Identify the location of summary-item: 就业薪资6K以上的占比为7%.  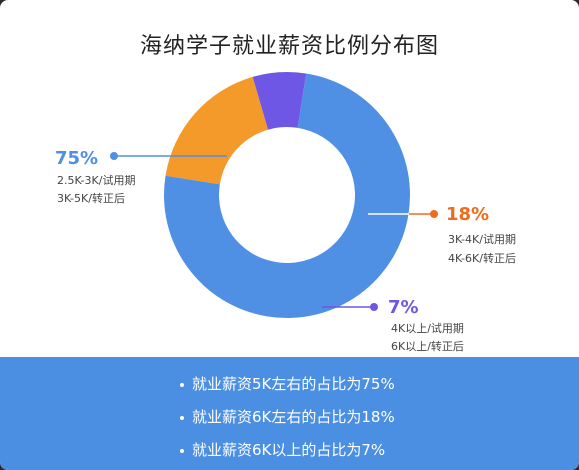
(282, 449).